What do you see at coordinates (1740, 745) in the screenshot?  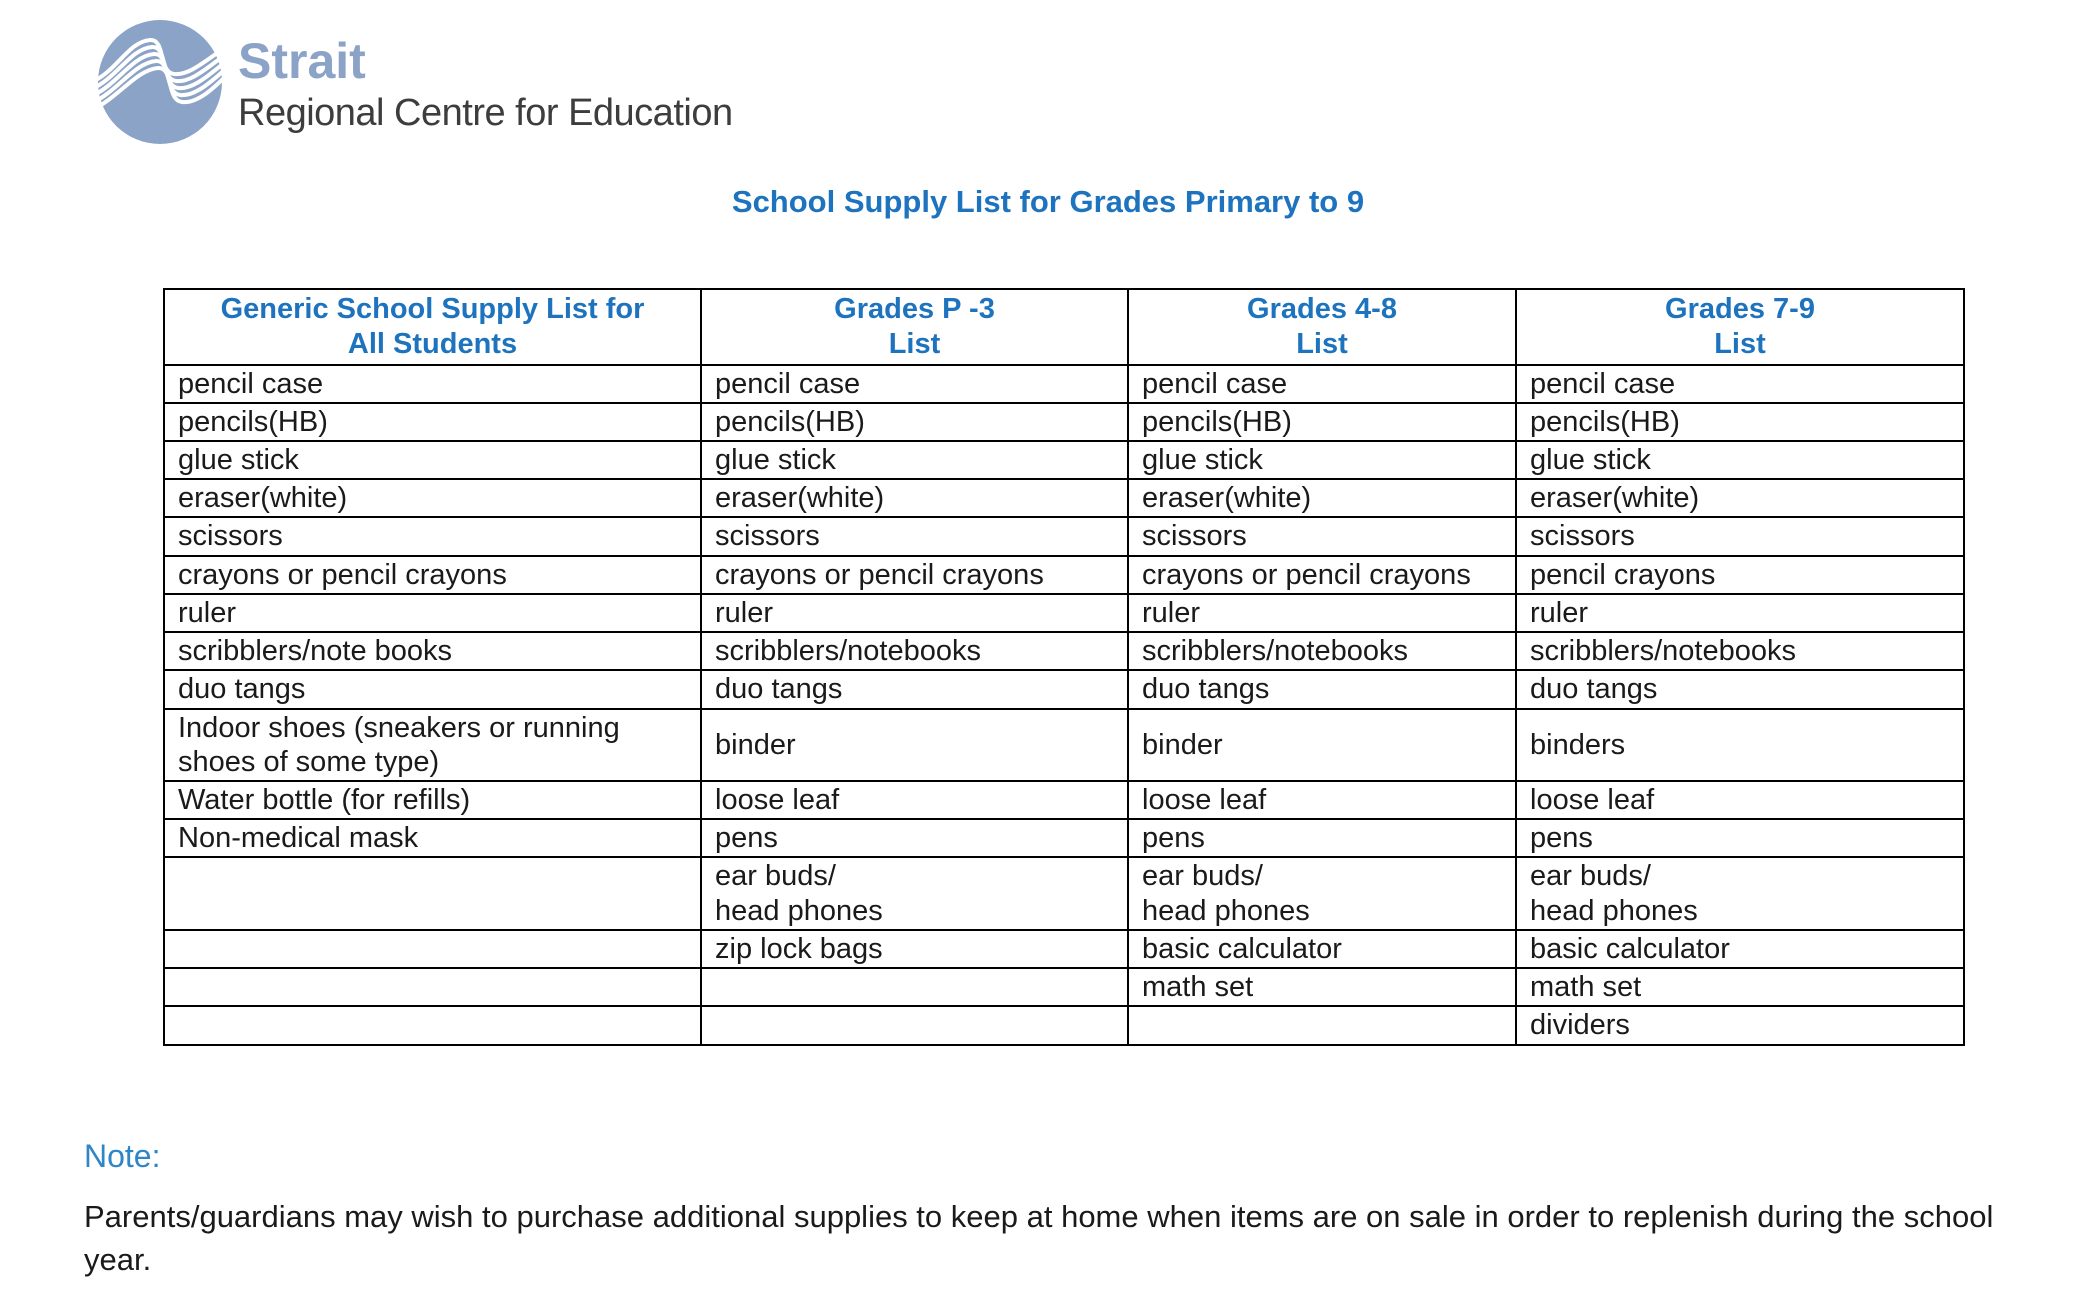 I see `table-cell: binders` at bounding box center [1740, 745].